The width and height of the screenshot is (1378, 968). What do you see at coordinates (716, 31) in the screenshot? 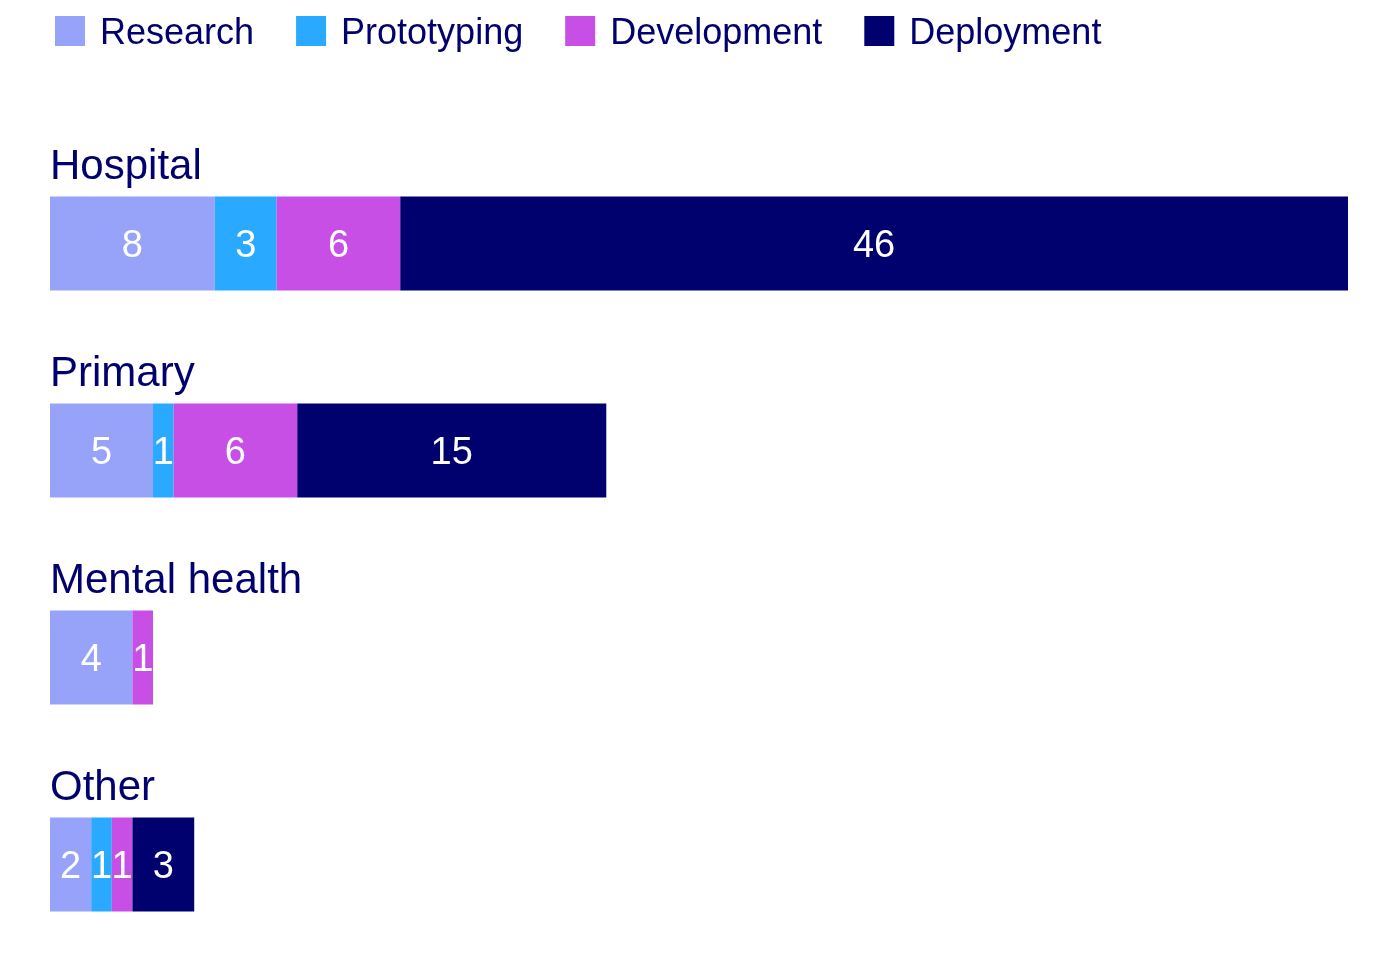
I see `legend-label: Development` at bounding box center [716, 31].